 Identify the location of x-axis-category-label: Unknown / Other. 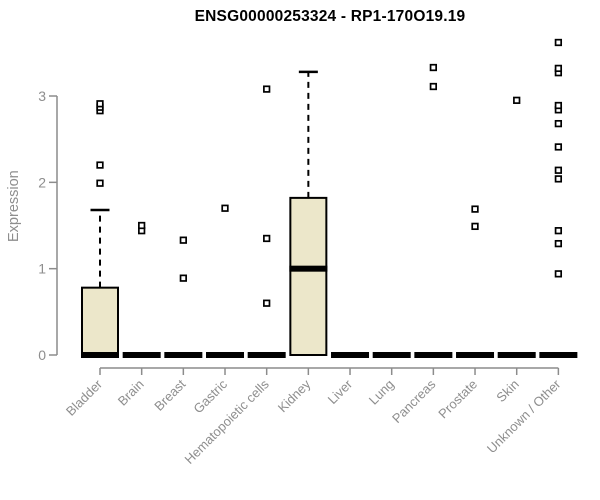
(524, 416).